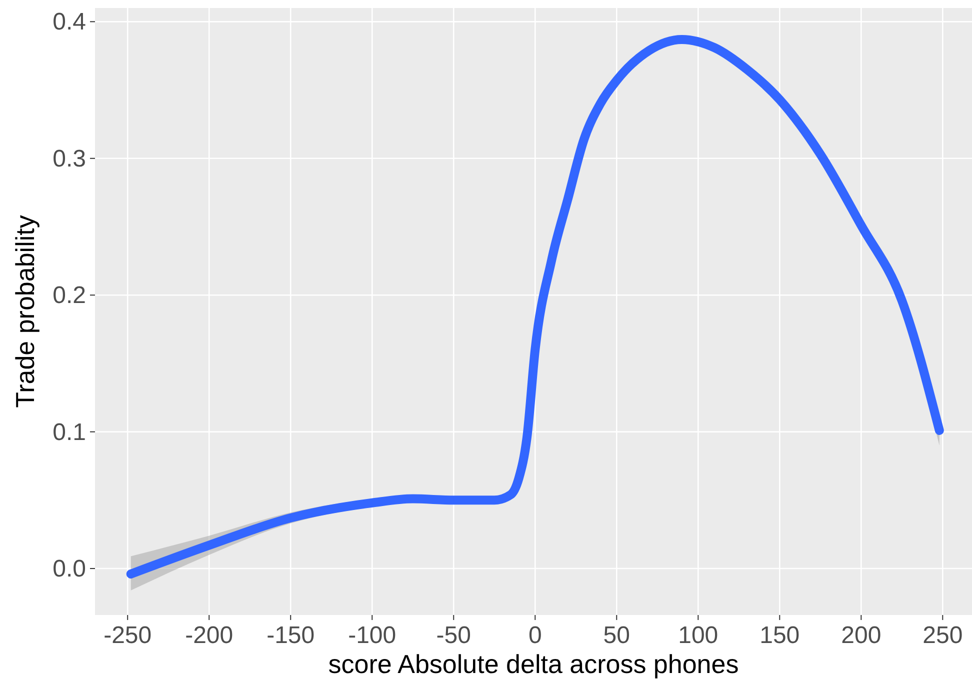 The height and width of the screenshot is (679, 972). Describe the element at coordinates (69, 296) in the screenshot. I see `y-tick-label: 0.2` at that location.